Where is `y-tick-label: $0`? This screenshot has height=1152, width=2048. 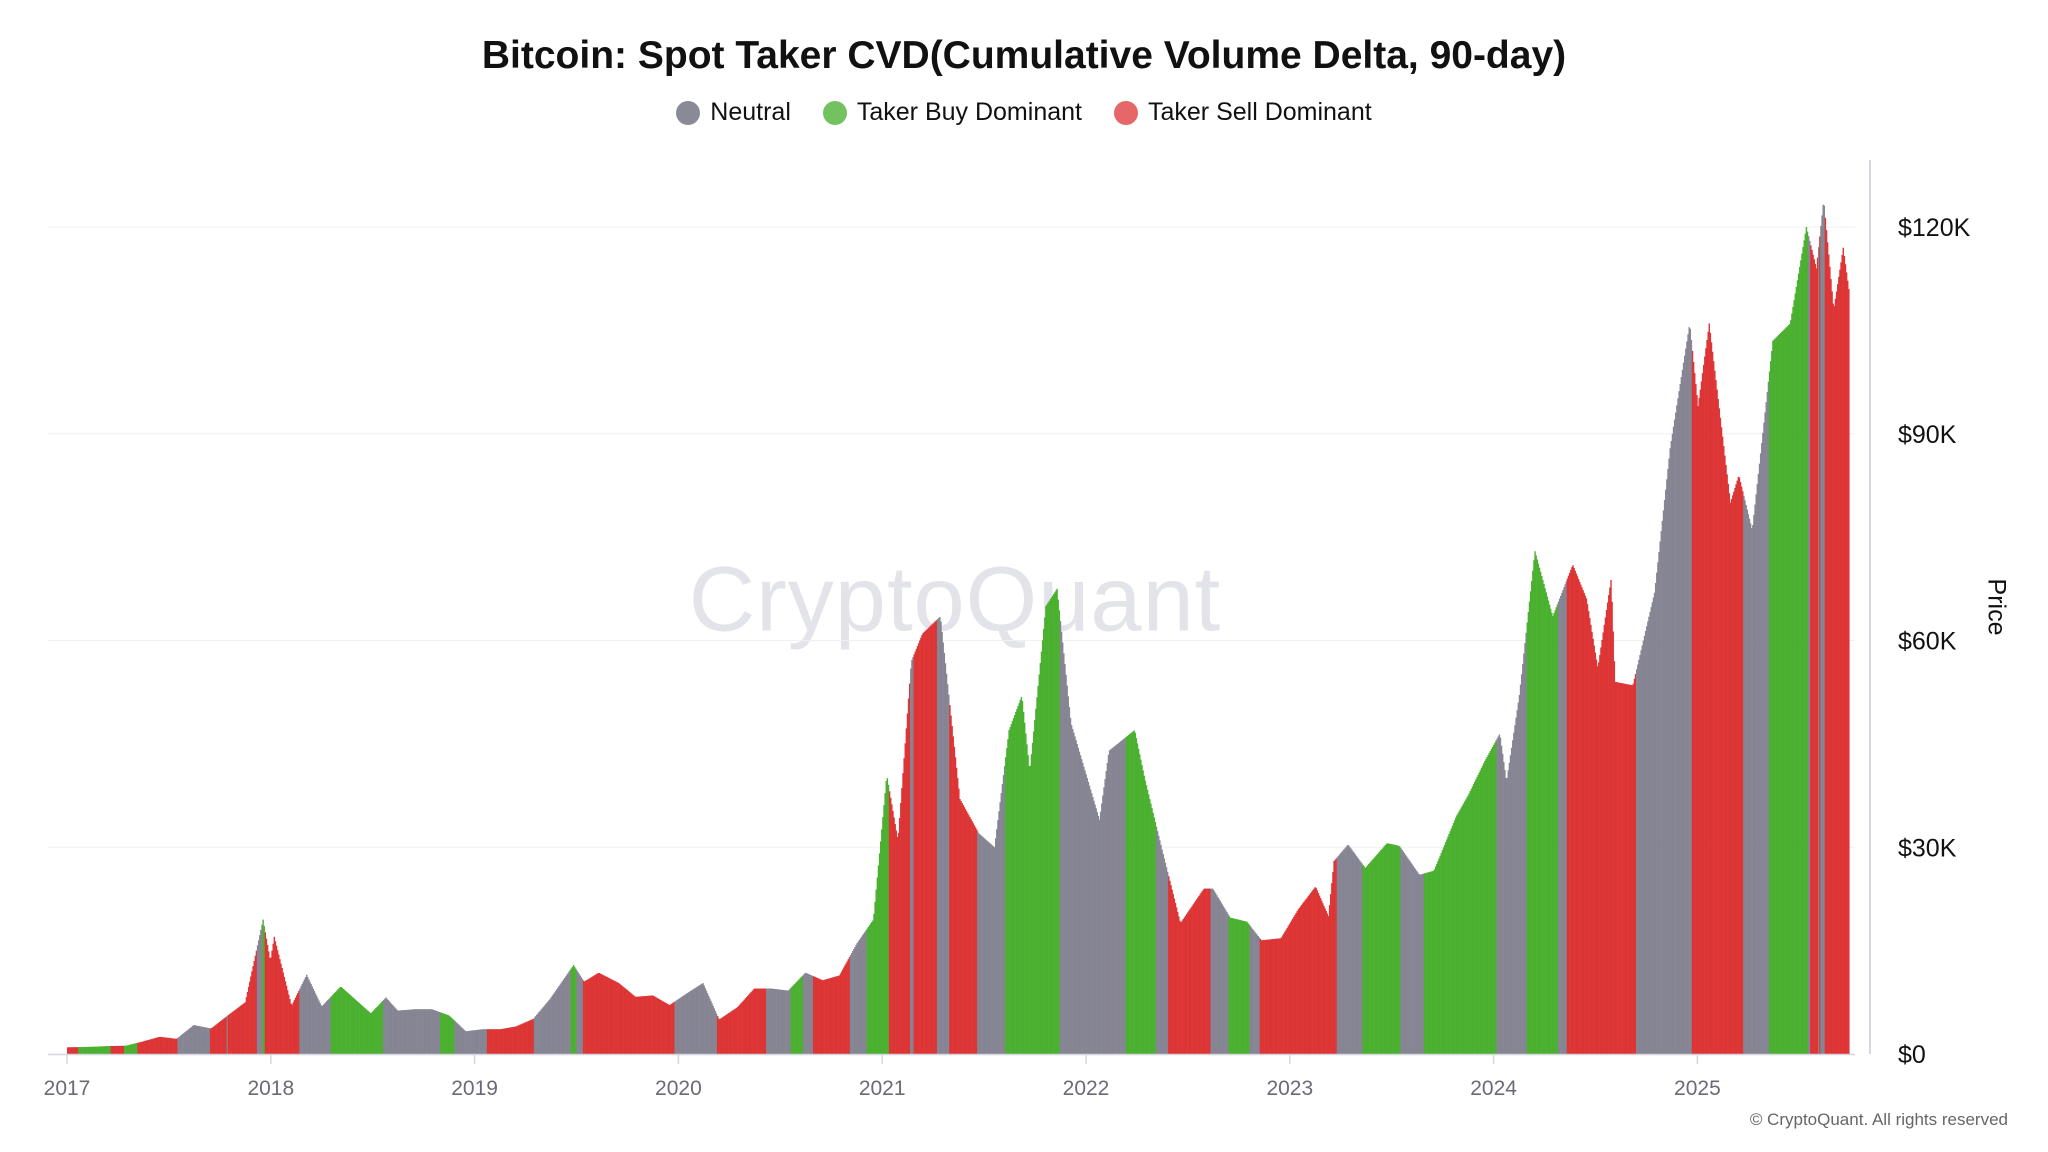
y-tick-label: $0 is located at coordinates (1912, 1055).